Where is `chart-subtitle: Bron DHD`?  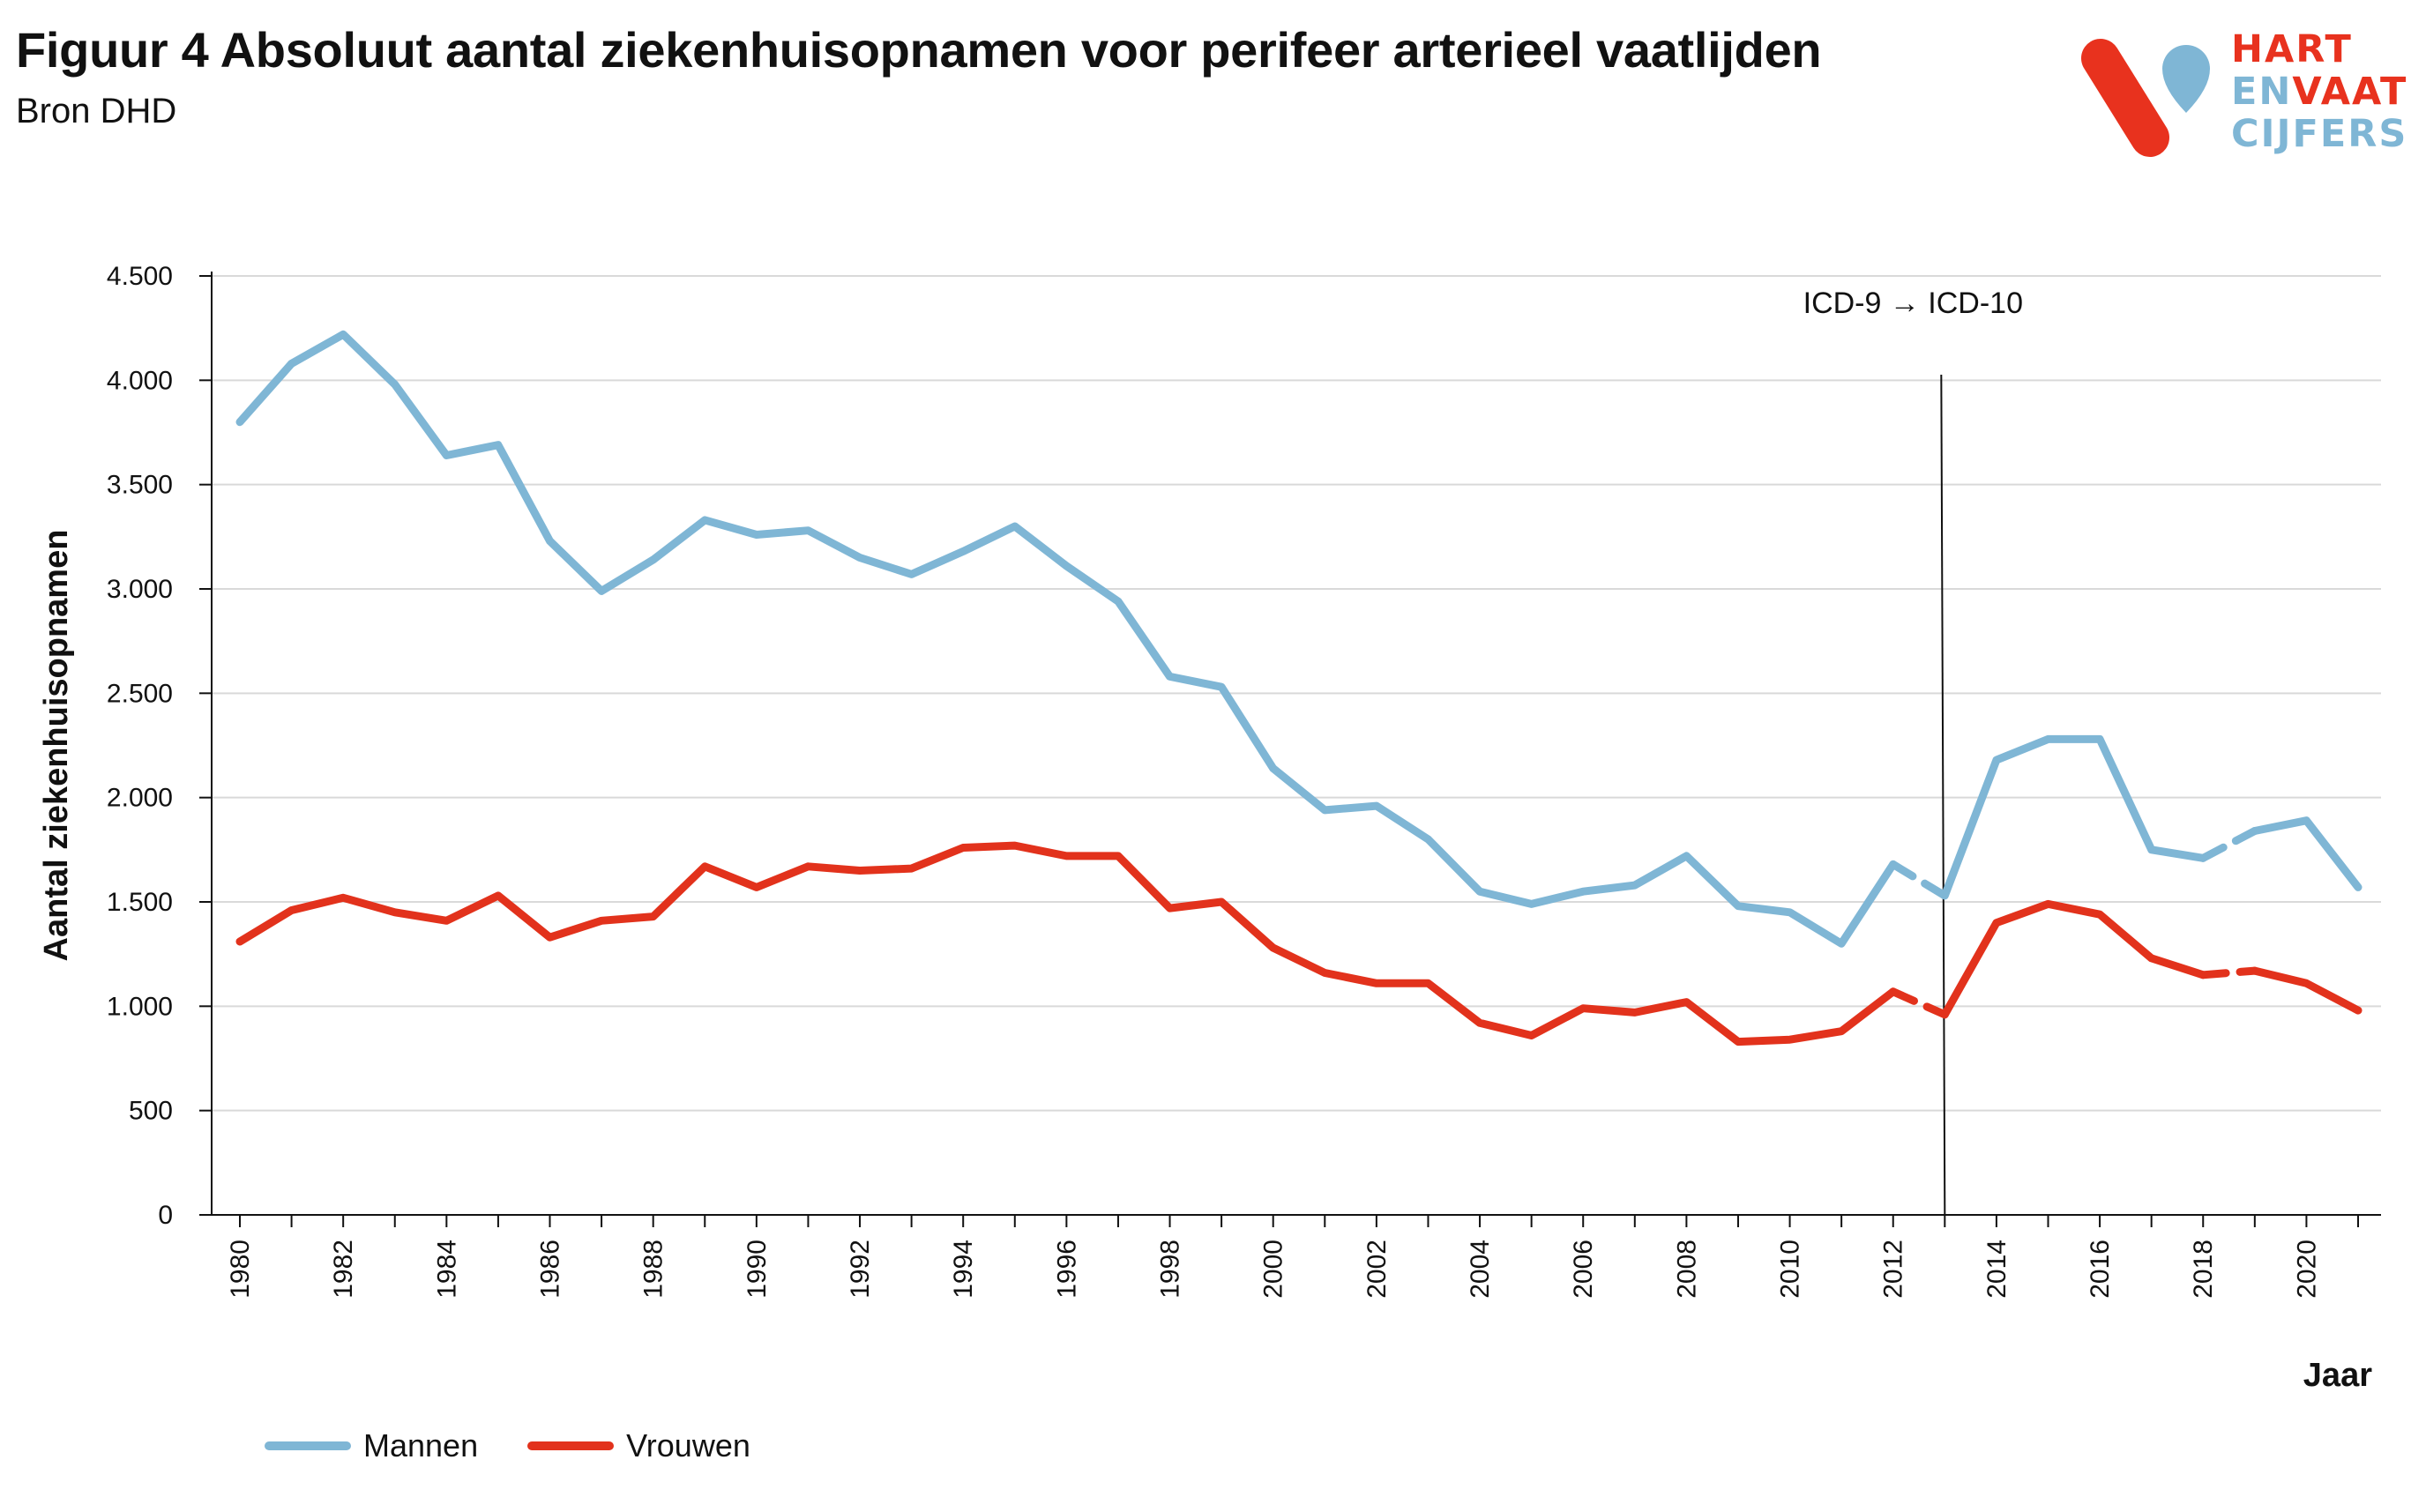 chart-subtitle: Bron DHD is located at coordinates (96, 111).